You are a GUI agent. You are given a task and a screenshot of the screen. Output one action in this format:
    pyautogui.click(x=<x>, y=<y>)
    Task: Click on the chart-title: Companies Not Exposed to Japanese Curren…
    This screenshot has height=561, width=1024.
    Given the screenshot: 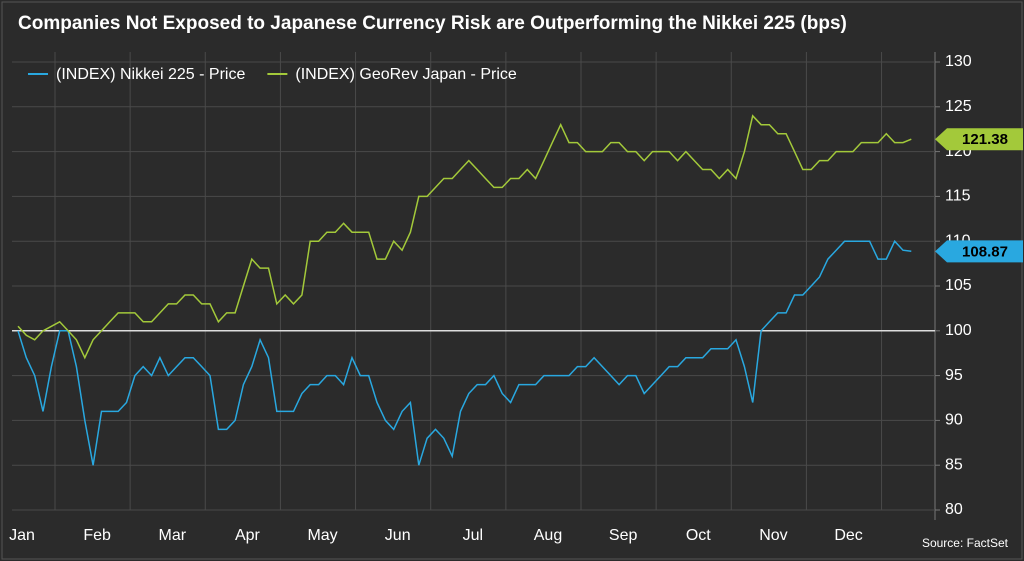 What is the action you would take?
    pyautogui.click(x=432, y=23)
    